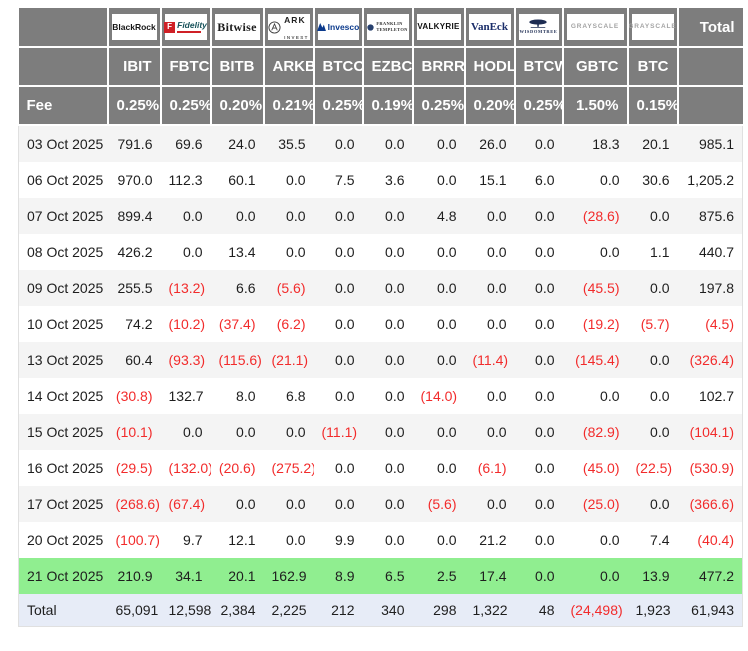 The image size is (748, 651). Describe the element at coordinates (134, 106) in the screenshot. I see `fee-IBIT: 0.25%` at that location.